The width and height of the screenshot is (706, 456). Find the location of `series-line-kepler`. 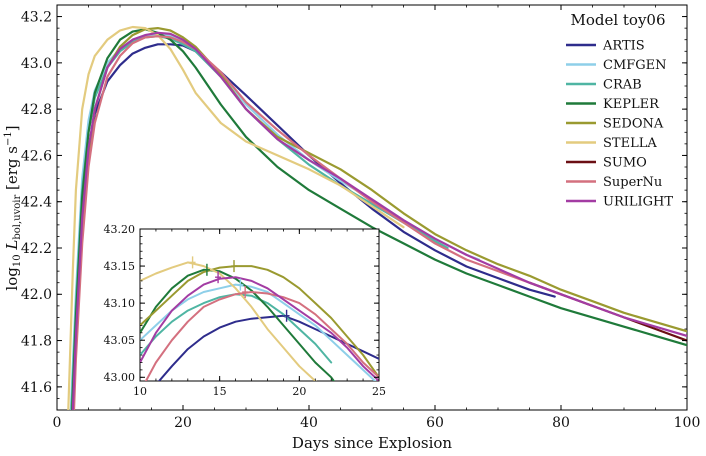

series-line-kepler is located at coordinates (238, 324).